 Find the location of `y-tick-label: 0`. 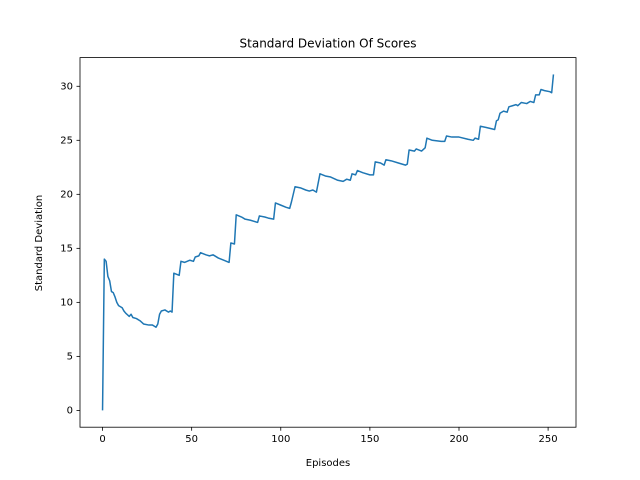

y-tick-label: 0 is located at coordinates (70, 410).